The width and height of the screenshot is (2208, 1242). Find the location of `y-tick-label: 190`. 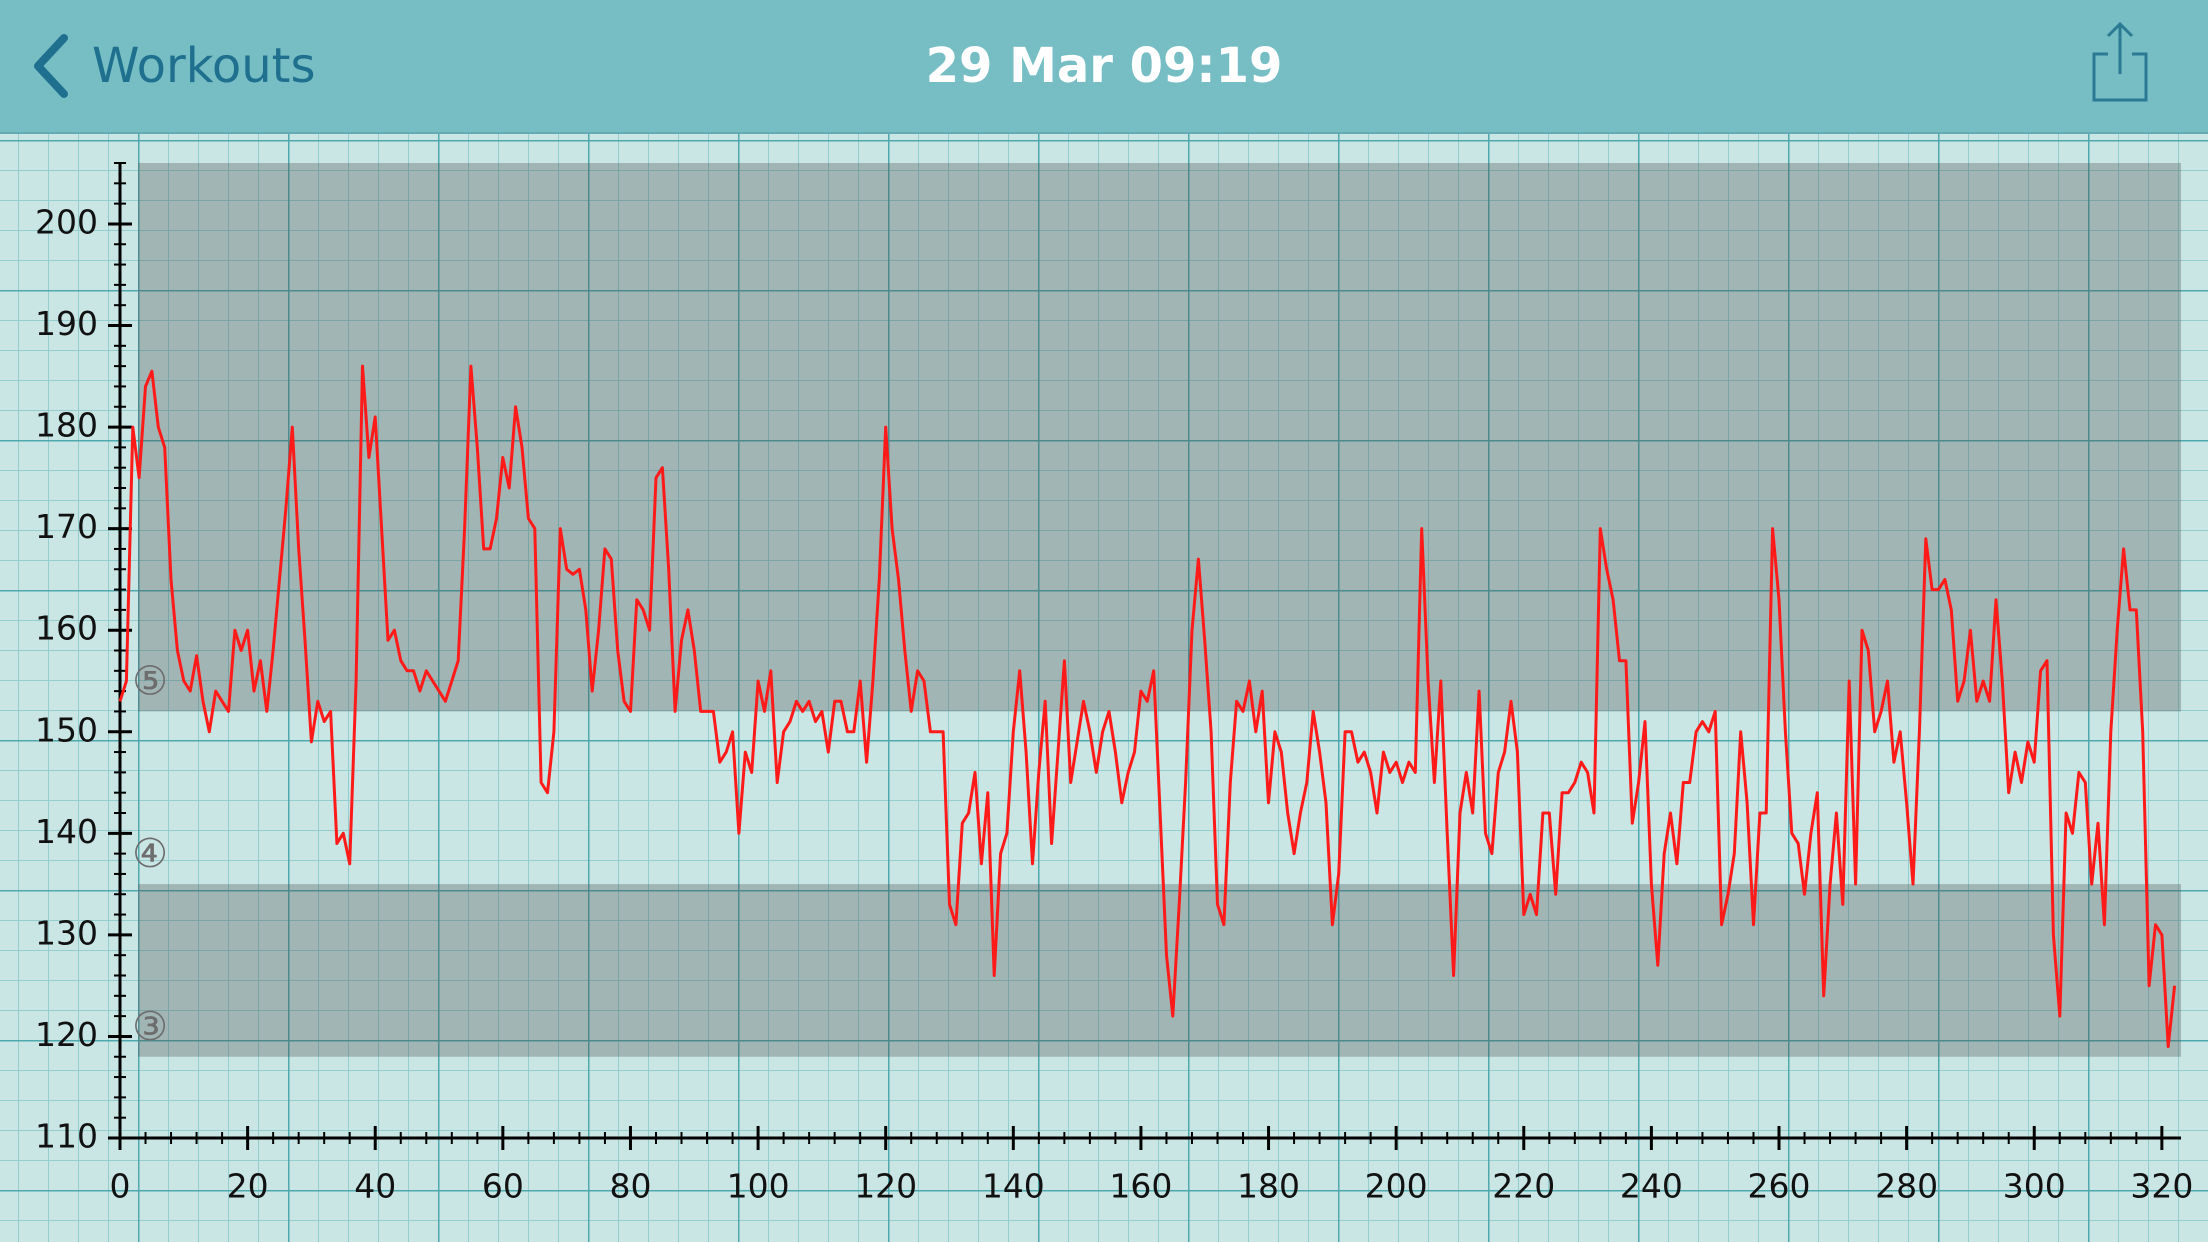

y-tick-label: 190 is located at coordinates (66, 323).